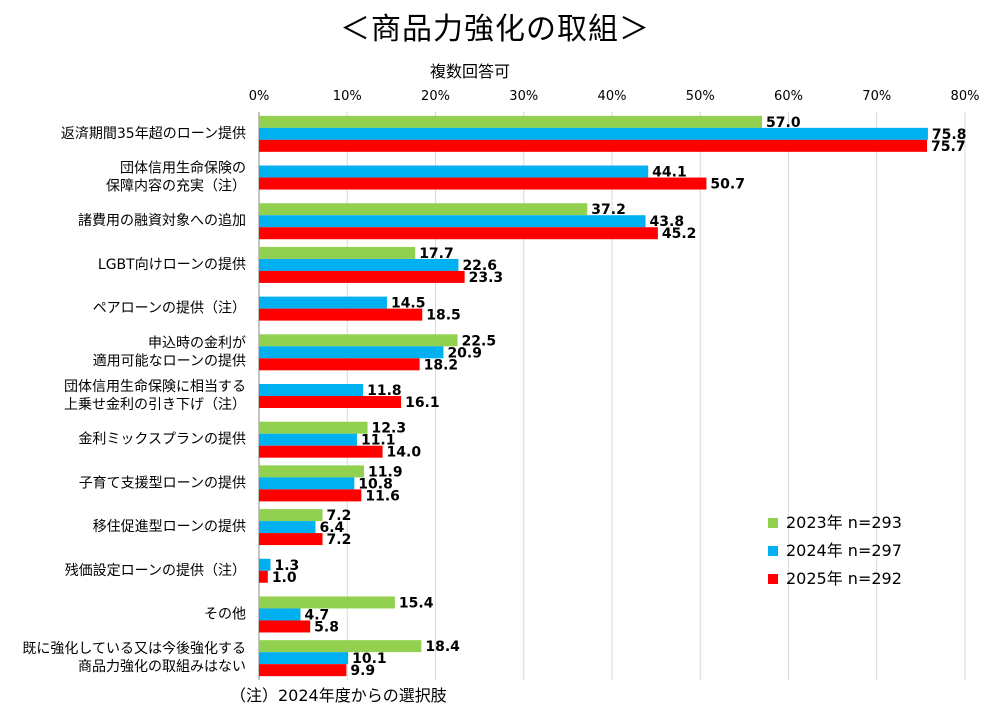 The width and height of the screenshot is (990, 710). I want to click on legend-label: 2023年 n=293, so click(844, 522).